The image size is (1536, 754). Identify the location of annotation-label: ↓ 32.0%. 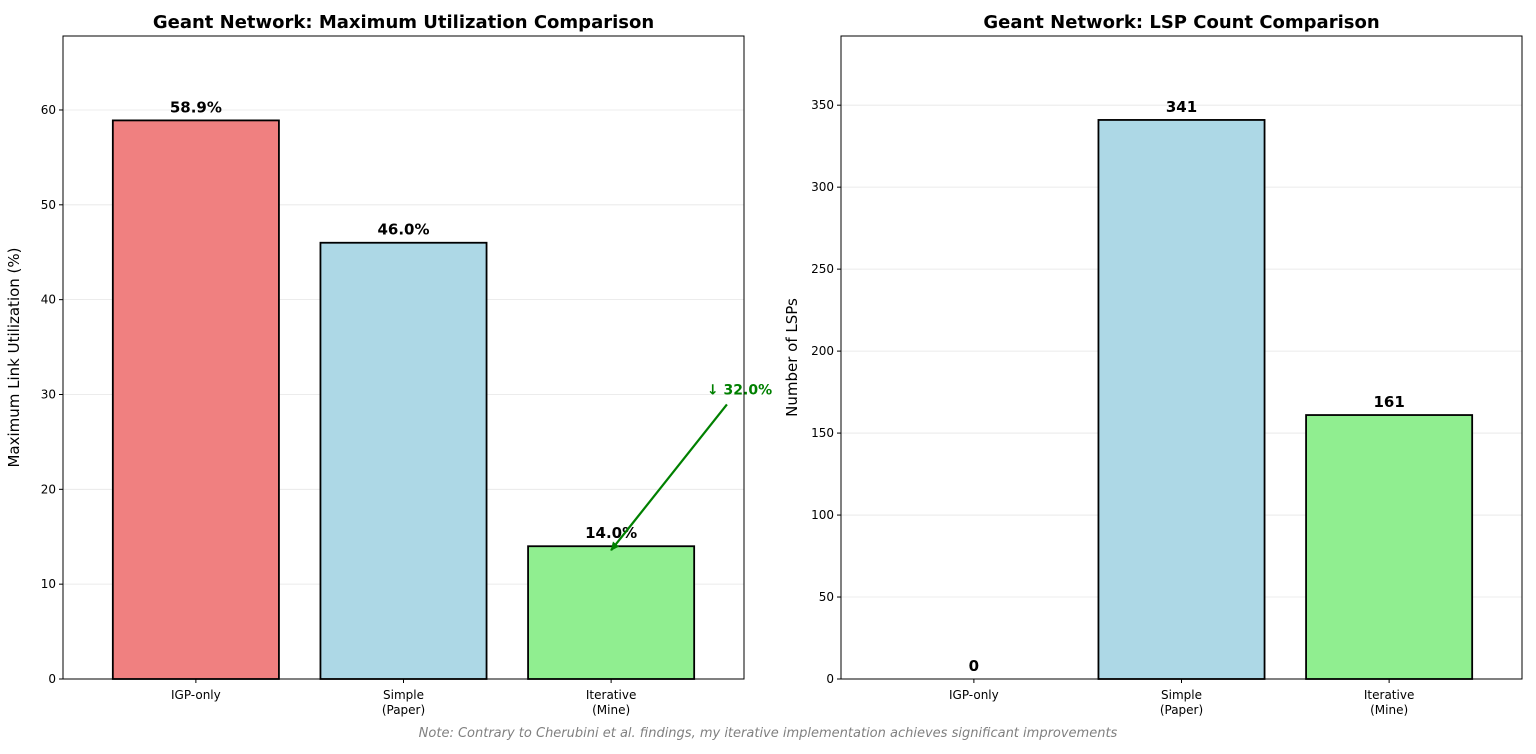
(739, 390).